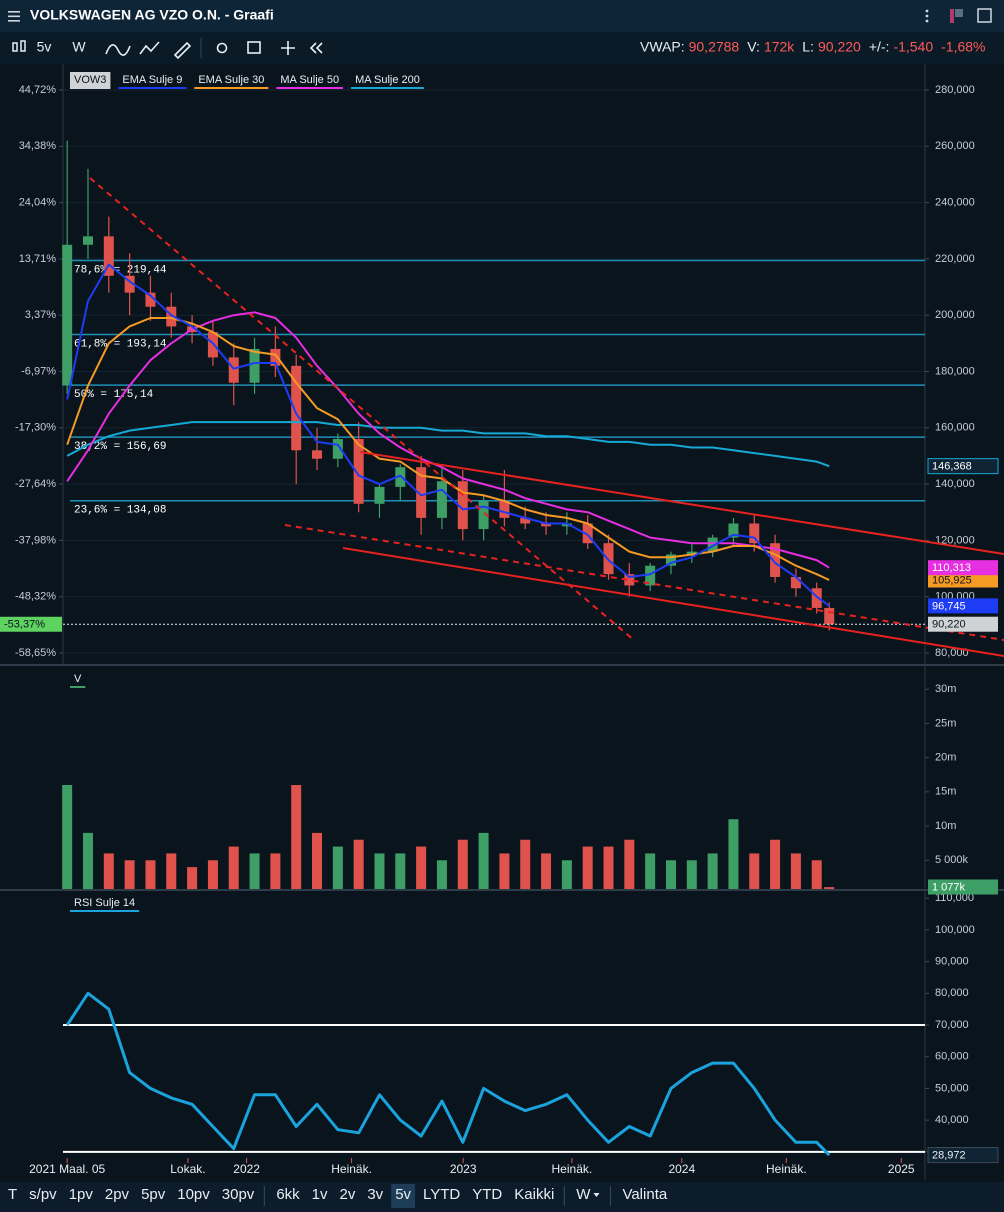 This screenshot has width=1004, height=1212. Describe the element at coordinates (952, 1120) in the screenshot. I see `y-tick-label: 40,000` at that location.